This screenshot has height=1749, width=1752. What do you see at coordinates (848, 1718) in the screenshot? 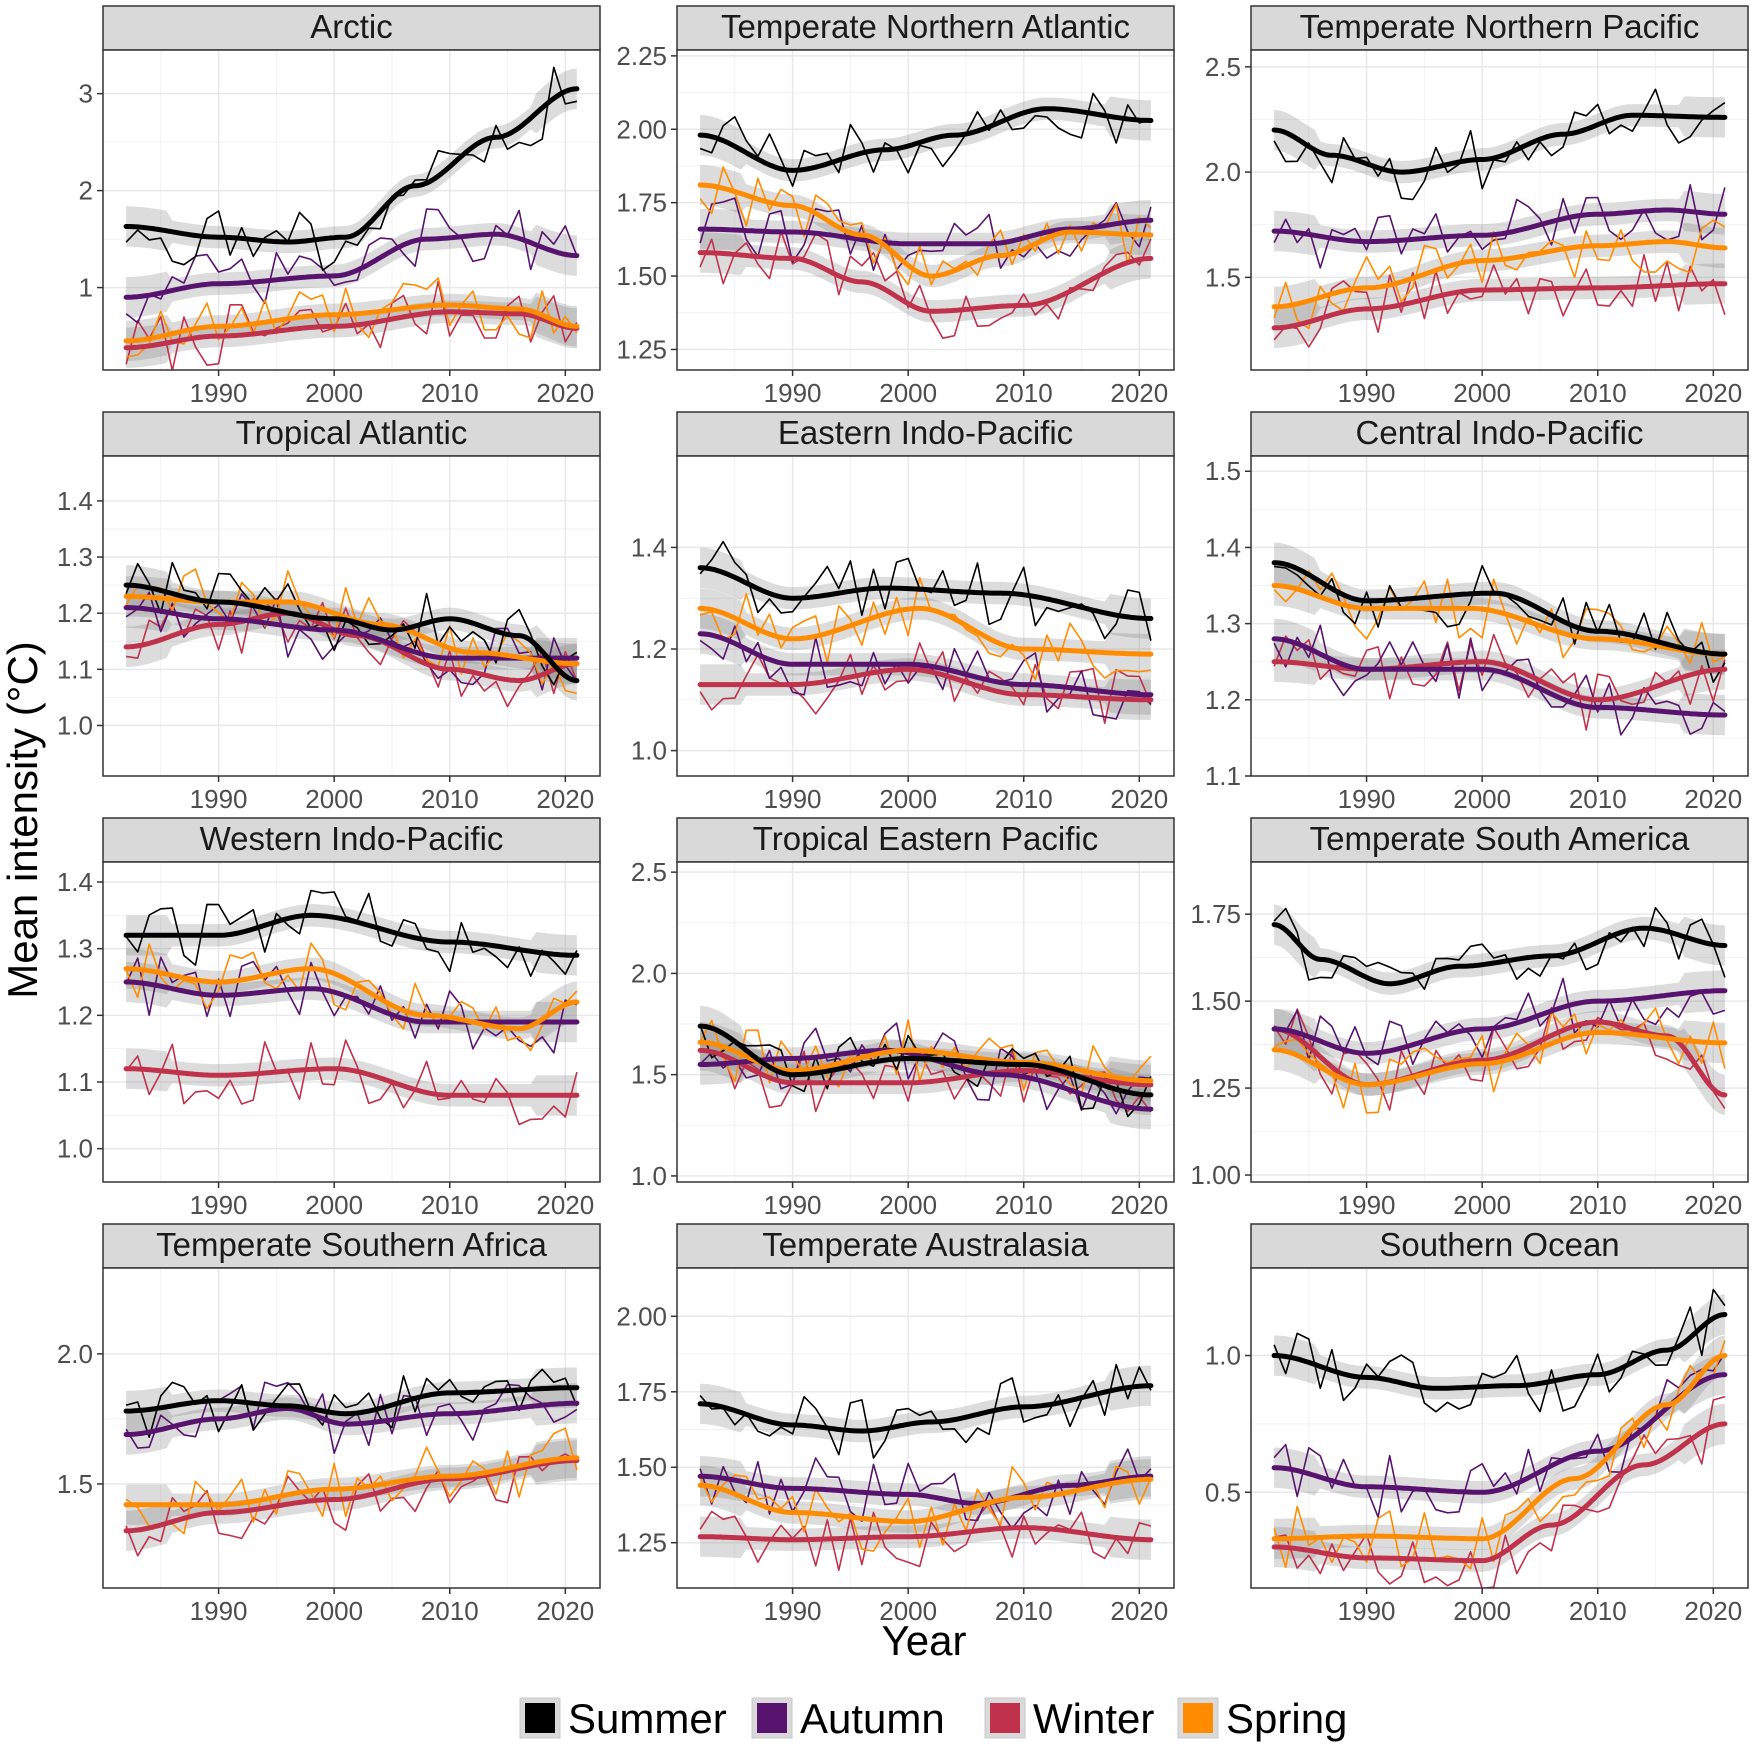
I see `legend-item-autumn: Autumn` at bounding box center [848, 1718].